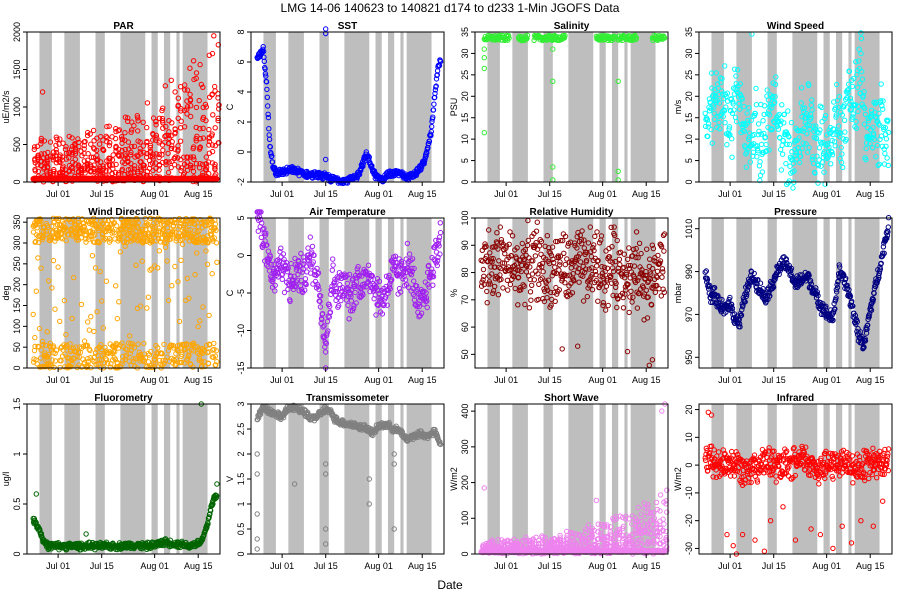 The image size is (900, 600). Describe the element at coordinates (465, 53) in the screenshot. I see `y-tick-label: 30` at that location.